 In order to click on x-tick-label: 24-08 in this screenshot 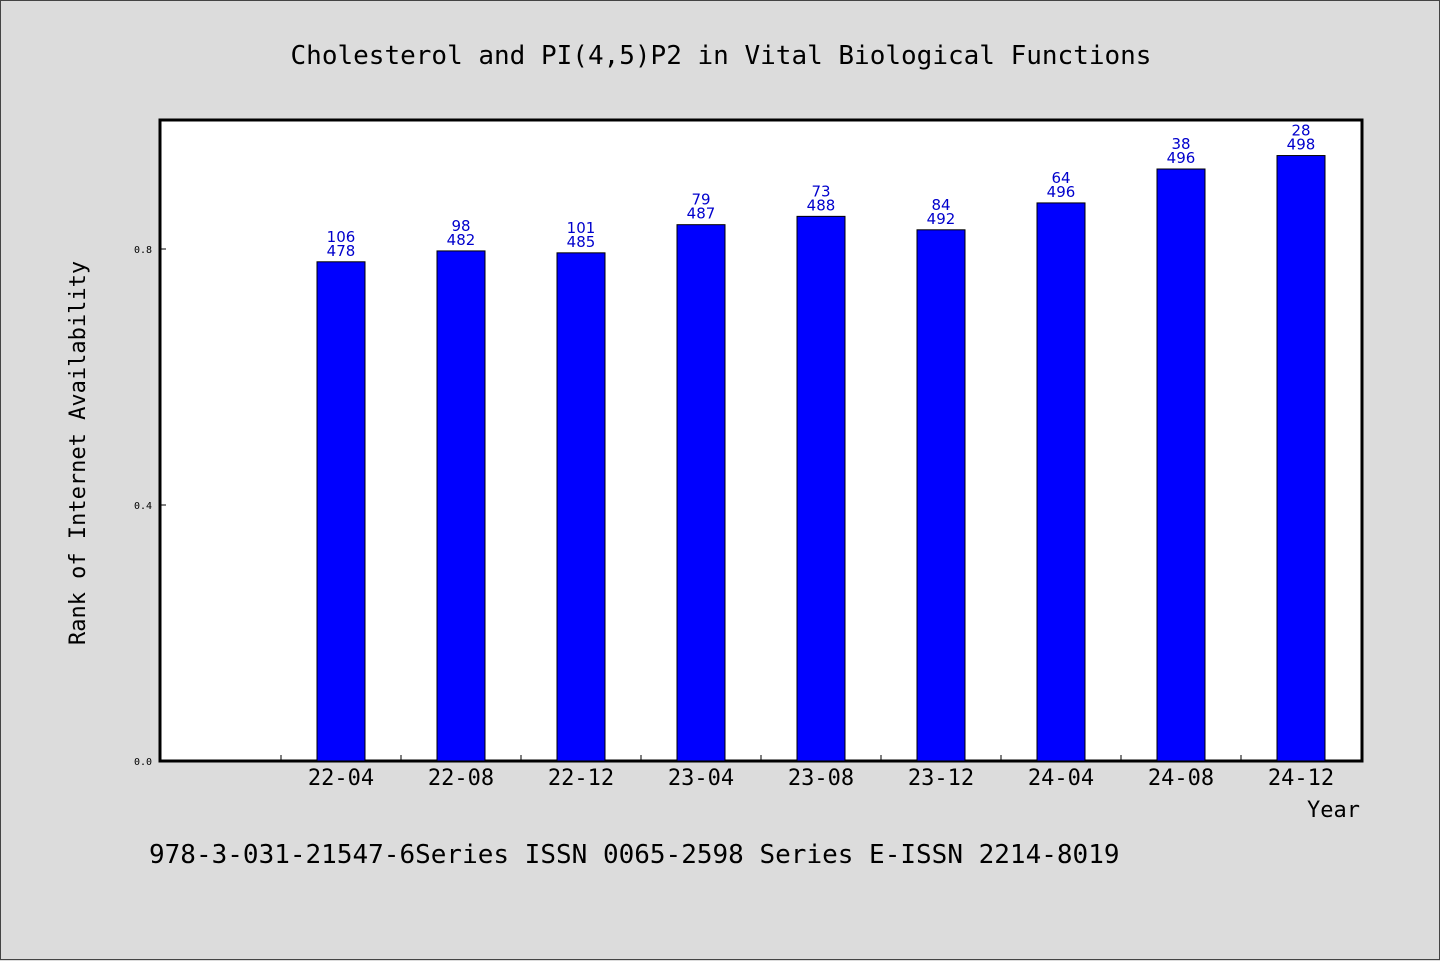, I will do `click(1181, 778)`.